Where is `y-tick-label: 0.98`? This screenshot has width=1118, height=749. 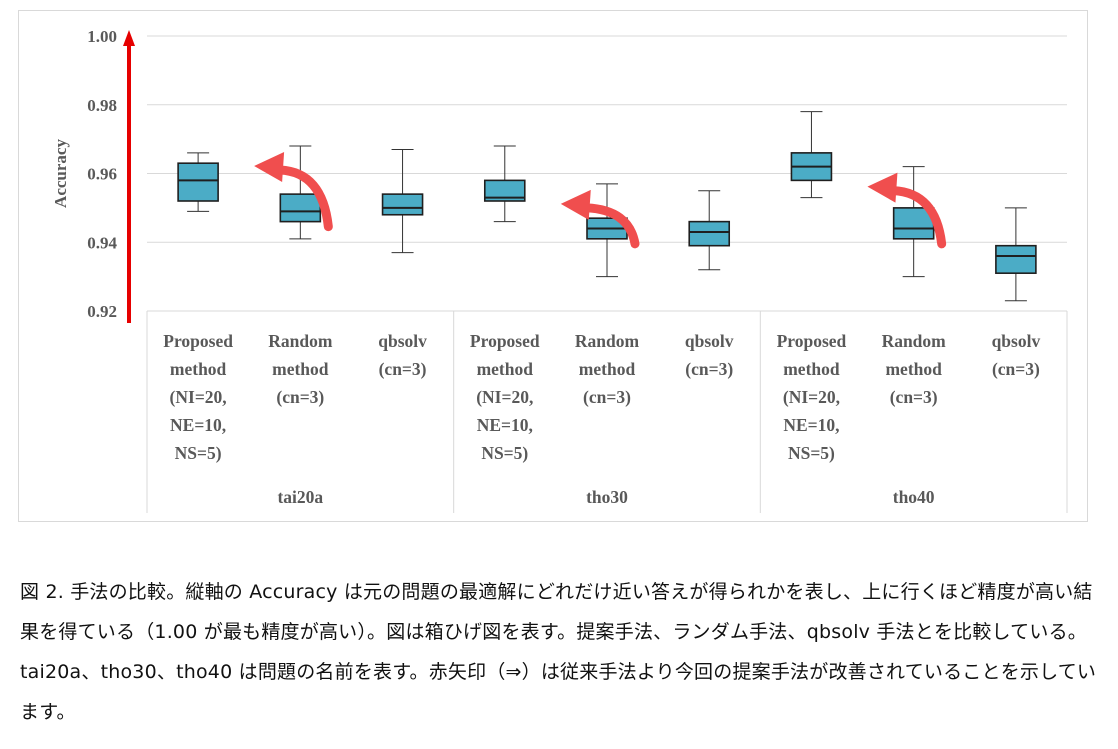
y-tick-label: 0.98 is located at coordinates (102, 105).